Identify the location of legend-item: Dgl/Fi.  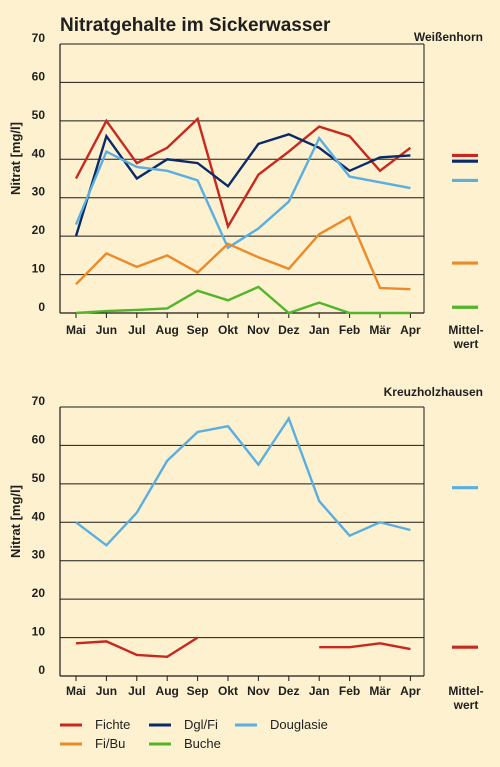
(183, 724).